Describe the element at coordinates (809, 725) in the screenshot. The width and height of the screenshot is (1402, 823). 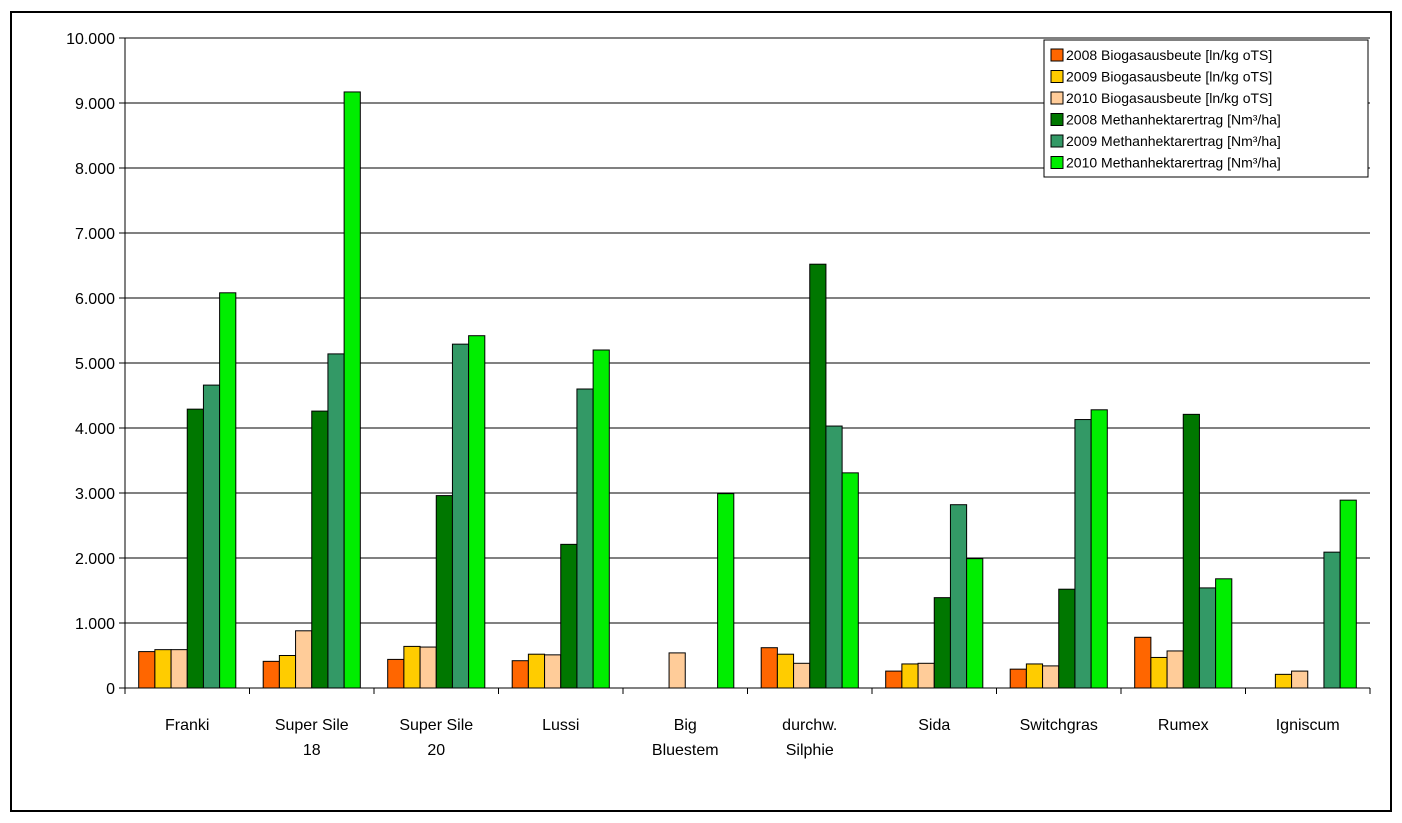
I see `x-tick-label: durchw.` at that location.